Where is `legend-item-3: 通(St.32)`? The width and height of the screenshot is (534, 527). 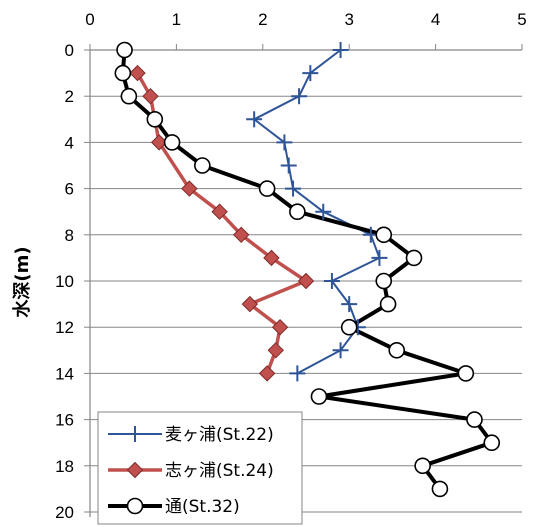
legend-item-3: 通(St.32) is located at coordinates (174, 507).